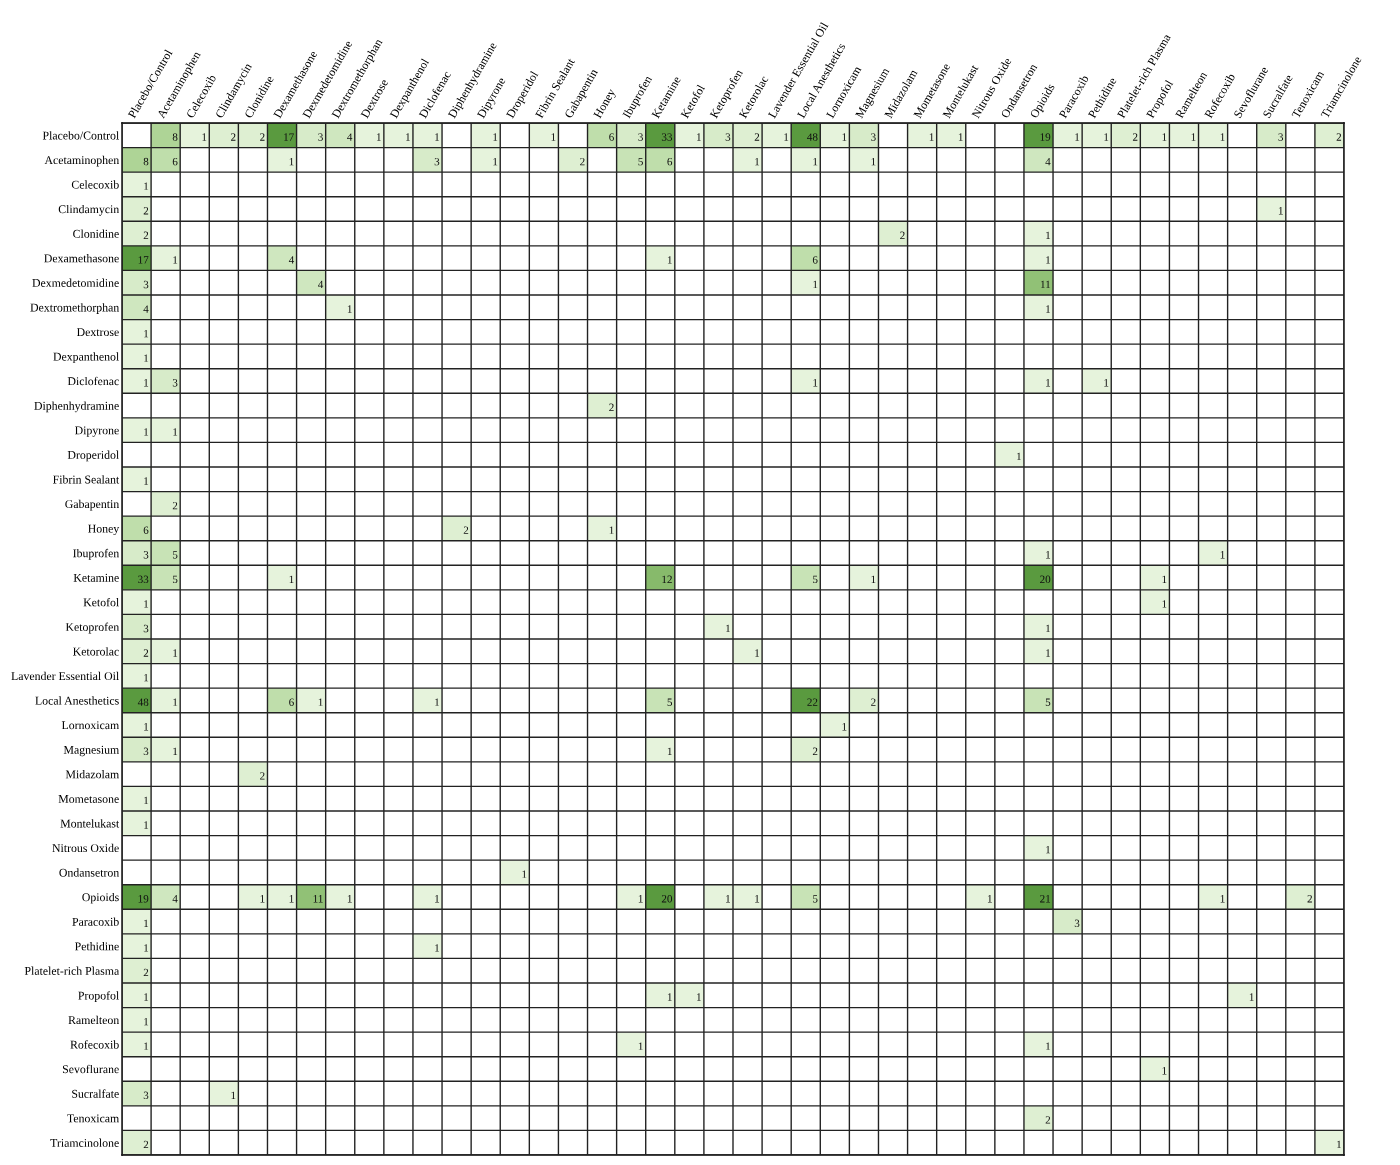 The height and width of the screenshot is (1165, 1400). Describe the element at coordinates (143, 260) in the screenshot. I see `data-label: 17` at that location.